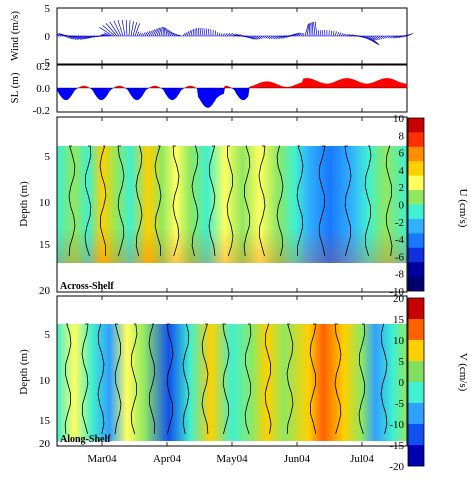  I want to click on colorbar-tick-label: 2, so click(402, 188).